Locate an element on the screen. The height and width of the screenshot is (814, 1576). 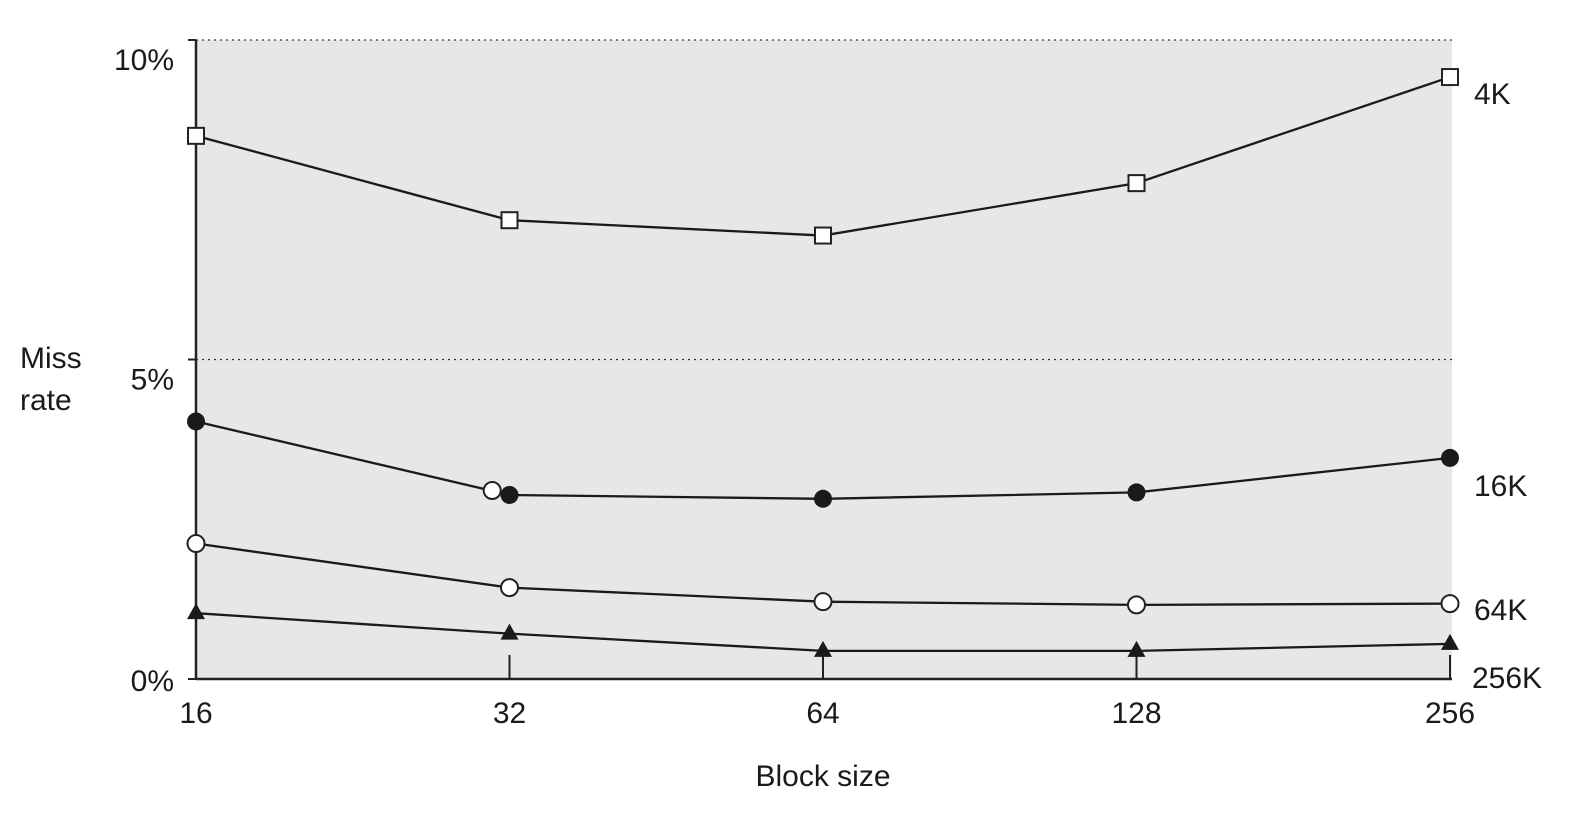
x-tick-label: 256 is located at coordinates (1450, 713).